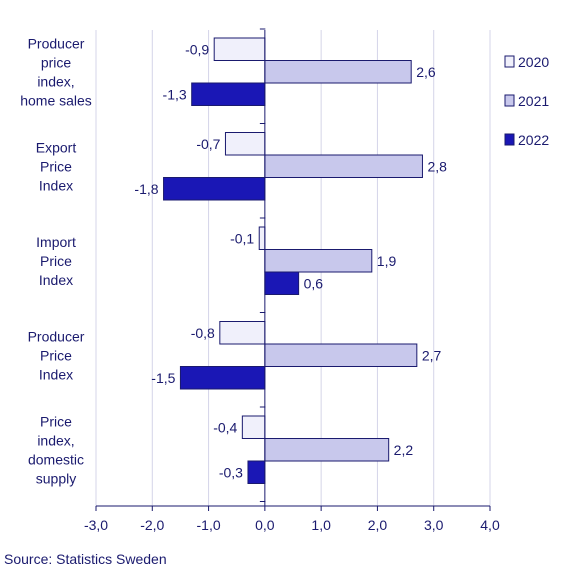 The width and height of the screenshot is (567, 570). What do you see at coordinates (152, 525) in the screenshot?
I see `x-tick-label: -2,0` at bounding box center [152, 525].